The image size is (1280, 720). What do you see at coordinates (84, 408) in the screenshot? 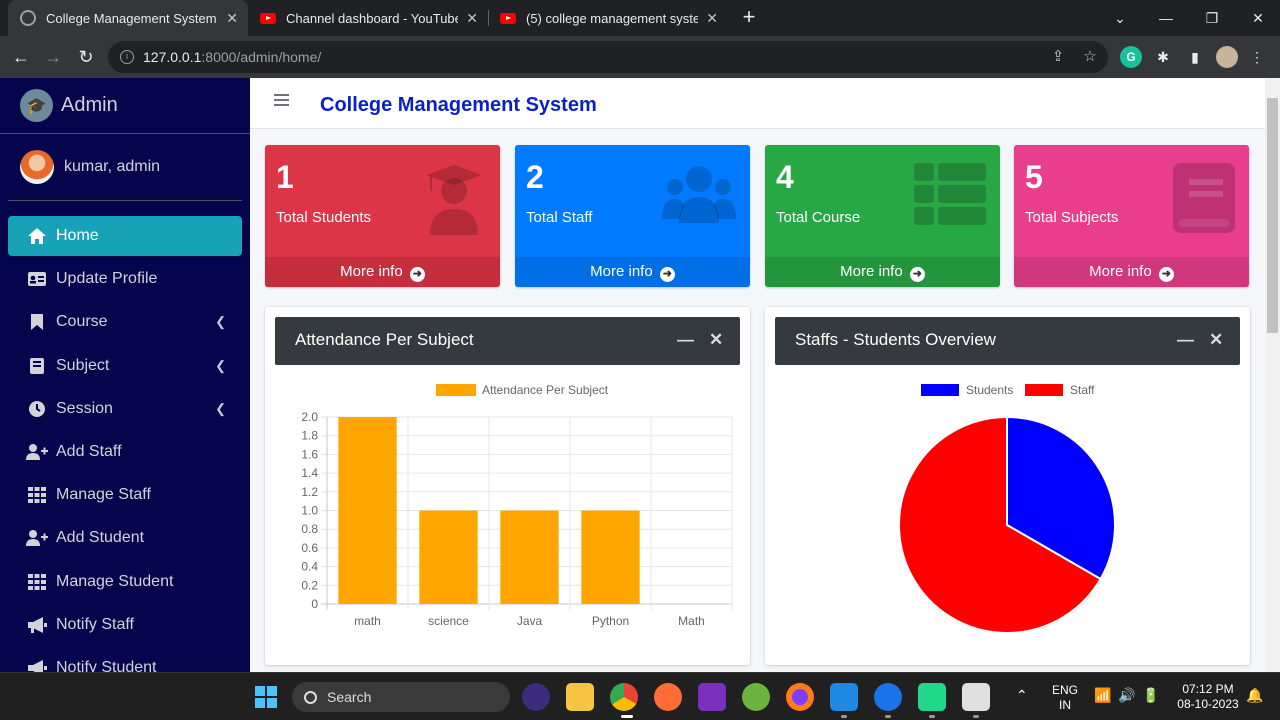
I see `sidebar-item-label: Session` at bounding box center [84, 408].